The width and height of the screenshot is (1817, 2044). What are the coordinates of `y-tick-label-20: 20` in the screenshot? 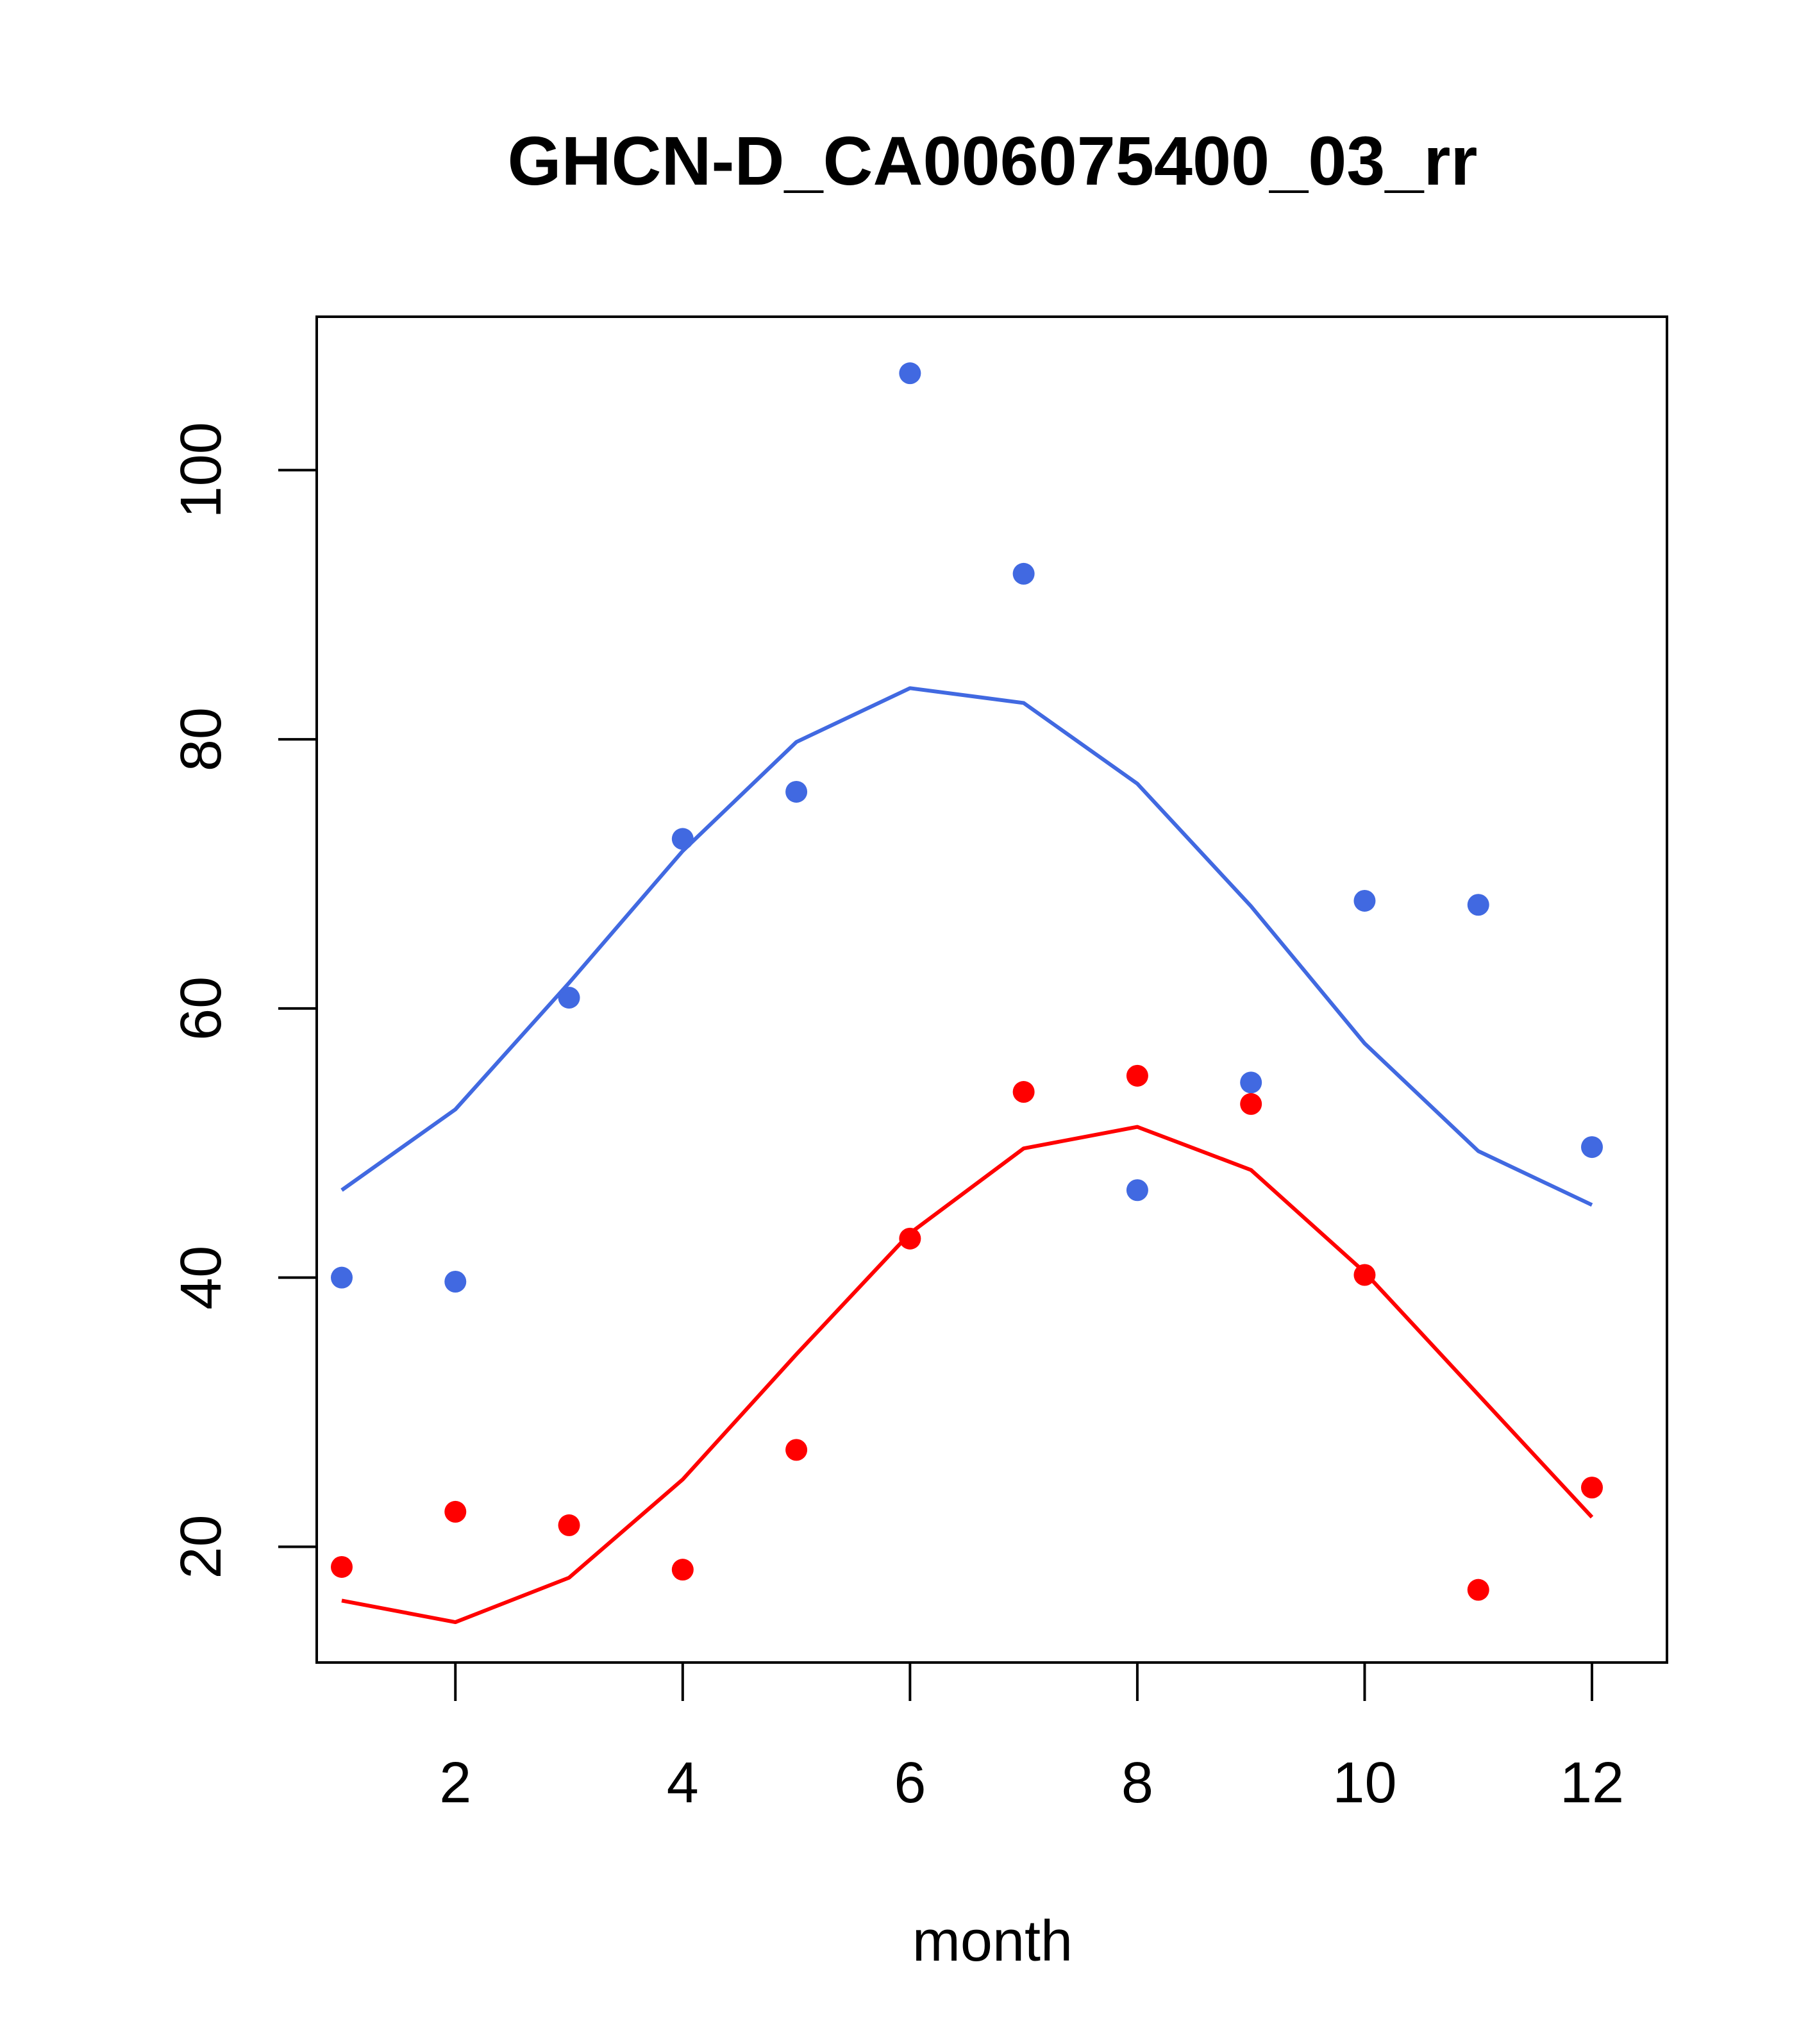 It's located at (201, 1546).